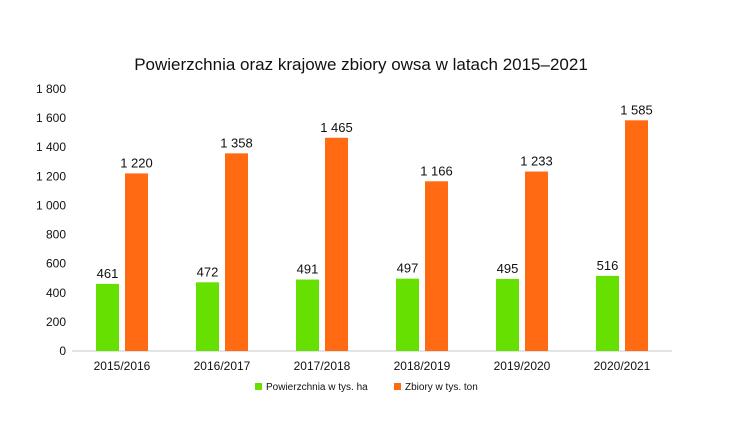 This screenshot has height=442, width=751. What do you see at coordinates (56, 322) in the screenshot?
I see `y-tick-label: 200` at bounding box center [56, 322].